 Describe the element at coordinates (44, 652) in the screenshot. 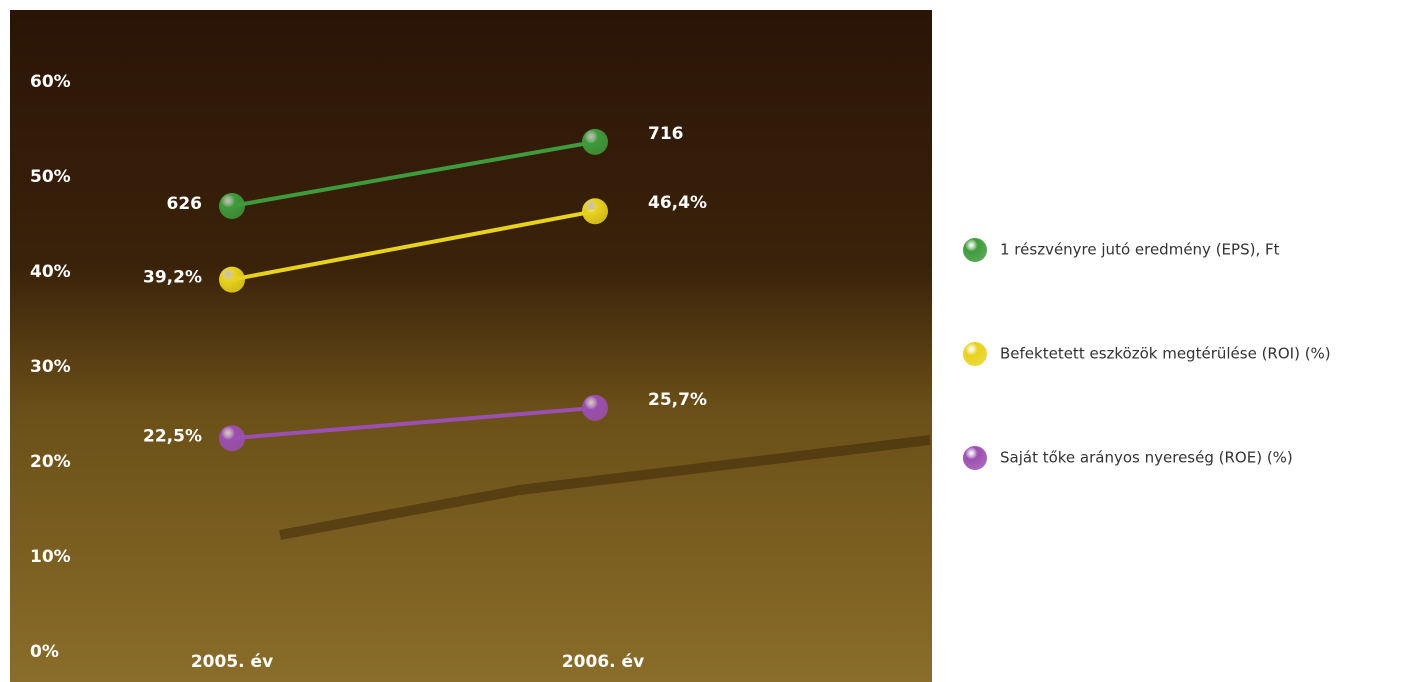

I see `y-tick-label: 0%` at that location.